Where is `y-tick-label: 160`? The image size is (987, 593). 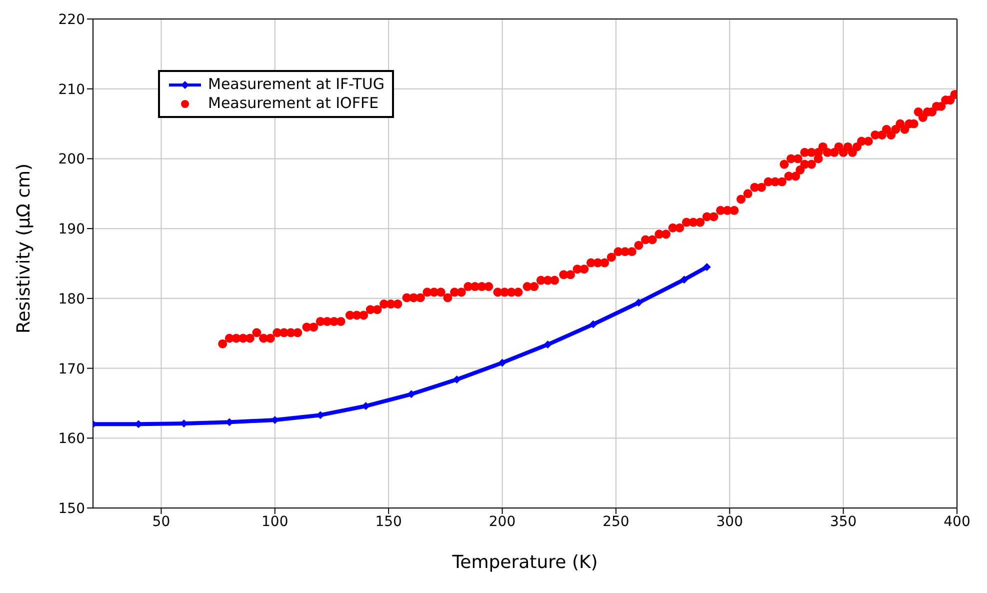
y-tick-label: 160 is located at coordinates (71, 439).